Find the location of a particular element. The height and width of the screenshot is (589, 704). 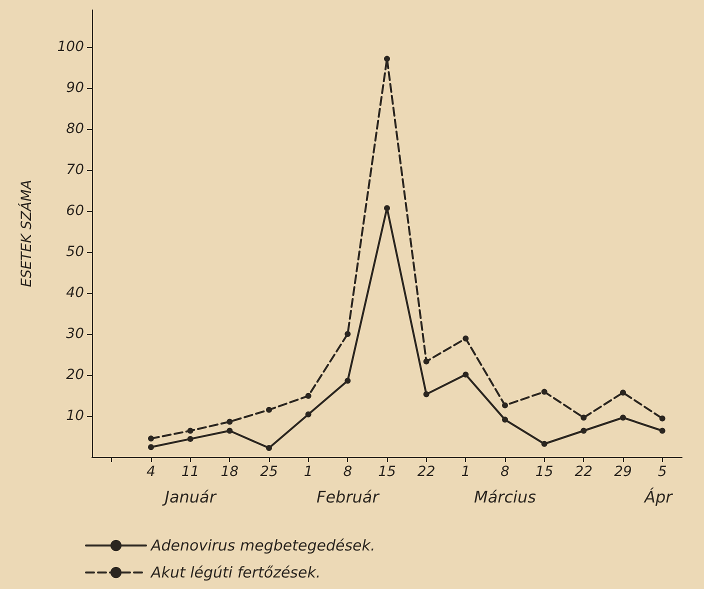

y-tick-label: 30 is located at coordinates (75, 334).